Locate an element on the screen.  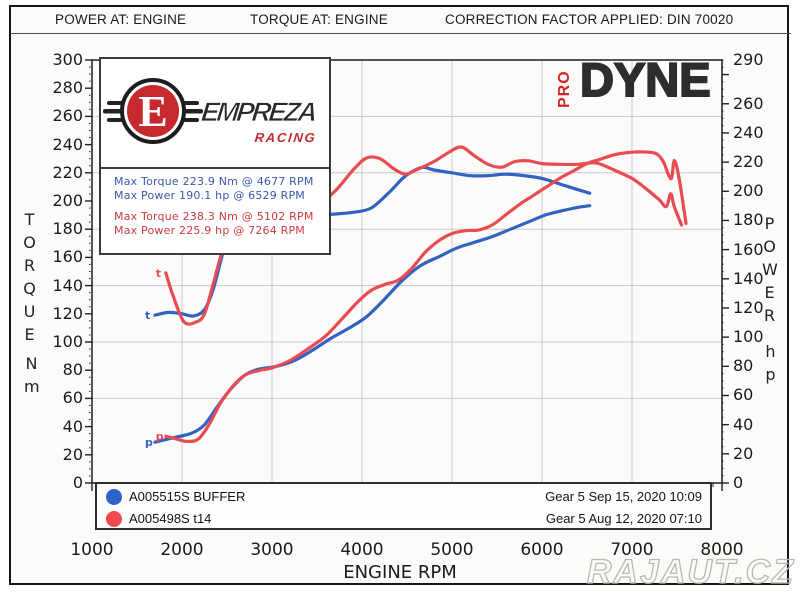
x-axis-label-4000: 4000 is located at coordinates (362, 550).